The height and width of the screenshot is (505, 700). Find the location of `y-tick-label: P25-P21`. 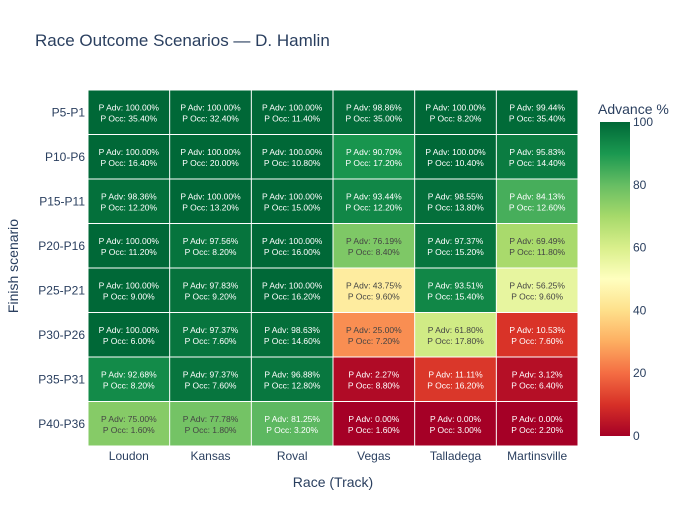

y-tick-label: P25-P21 is located at coordinates (61, 290).